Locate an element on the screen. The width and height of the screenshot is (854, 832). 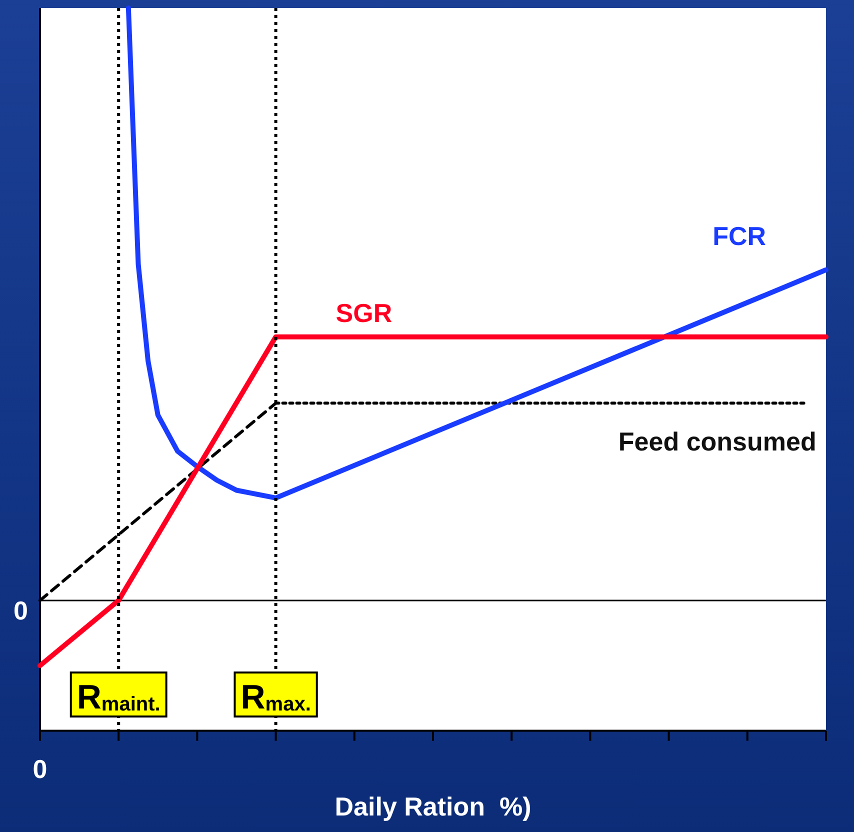
x-tick-label: Rmax. is located at coordinates (275, 697).